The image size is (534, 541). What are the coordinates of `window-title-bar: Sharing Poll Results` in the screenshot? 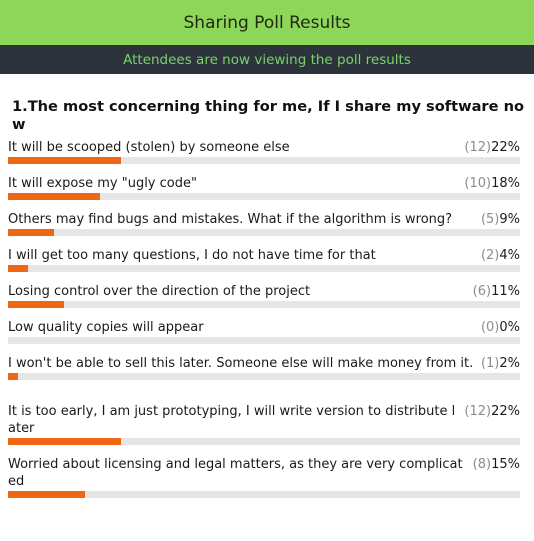 It's located at (267, 22).